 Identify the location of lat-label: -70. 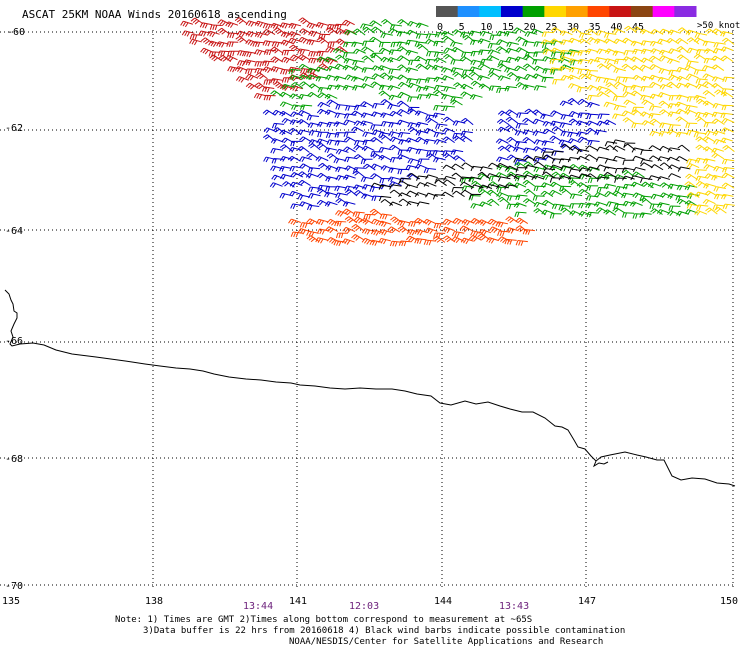
(14, 586).